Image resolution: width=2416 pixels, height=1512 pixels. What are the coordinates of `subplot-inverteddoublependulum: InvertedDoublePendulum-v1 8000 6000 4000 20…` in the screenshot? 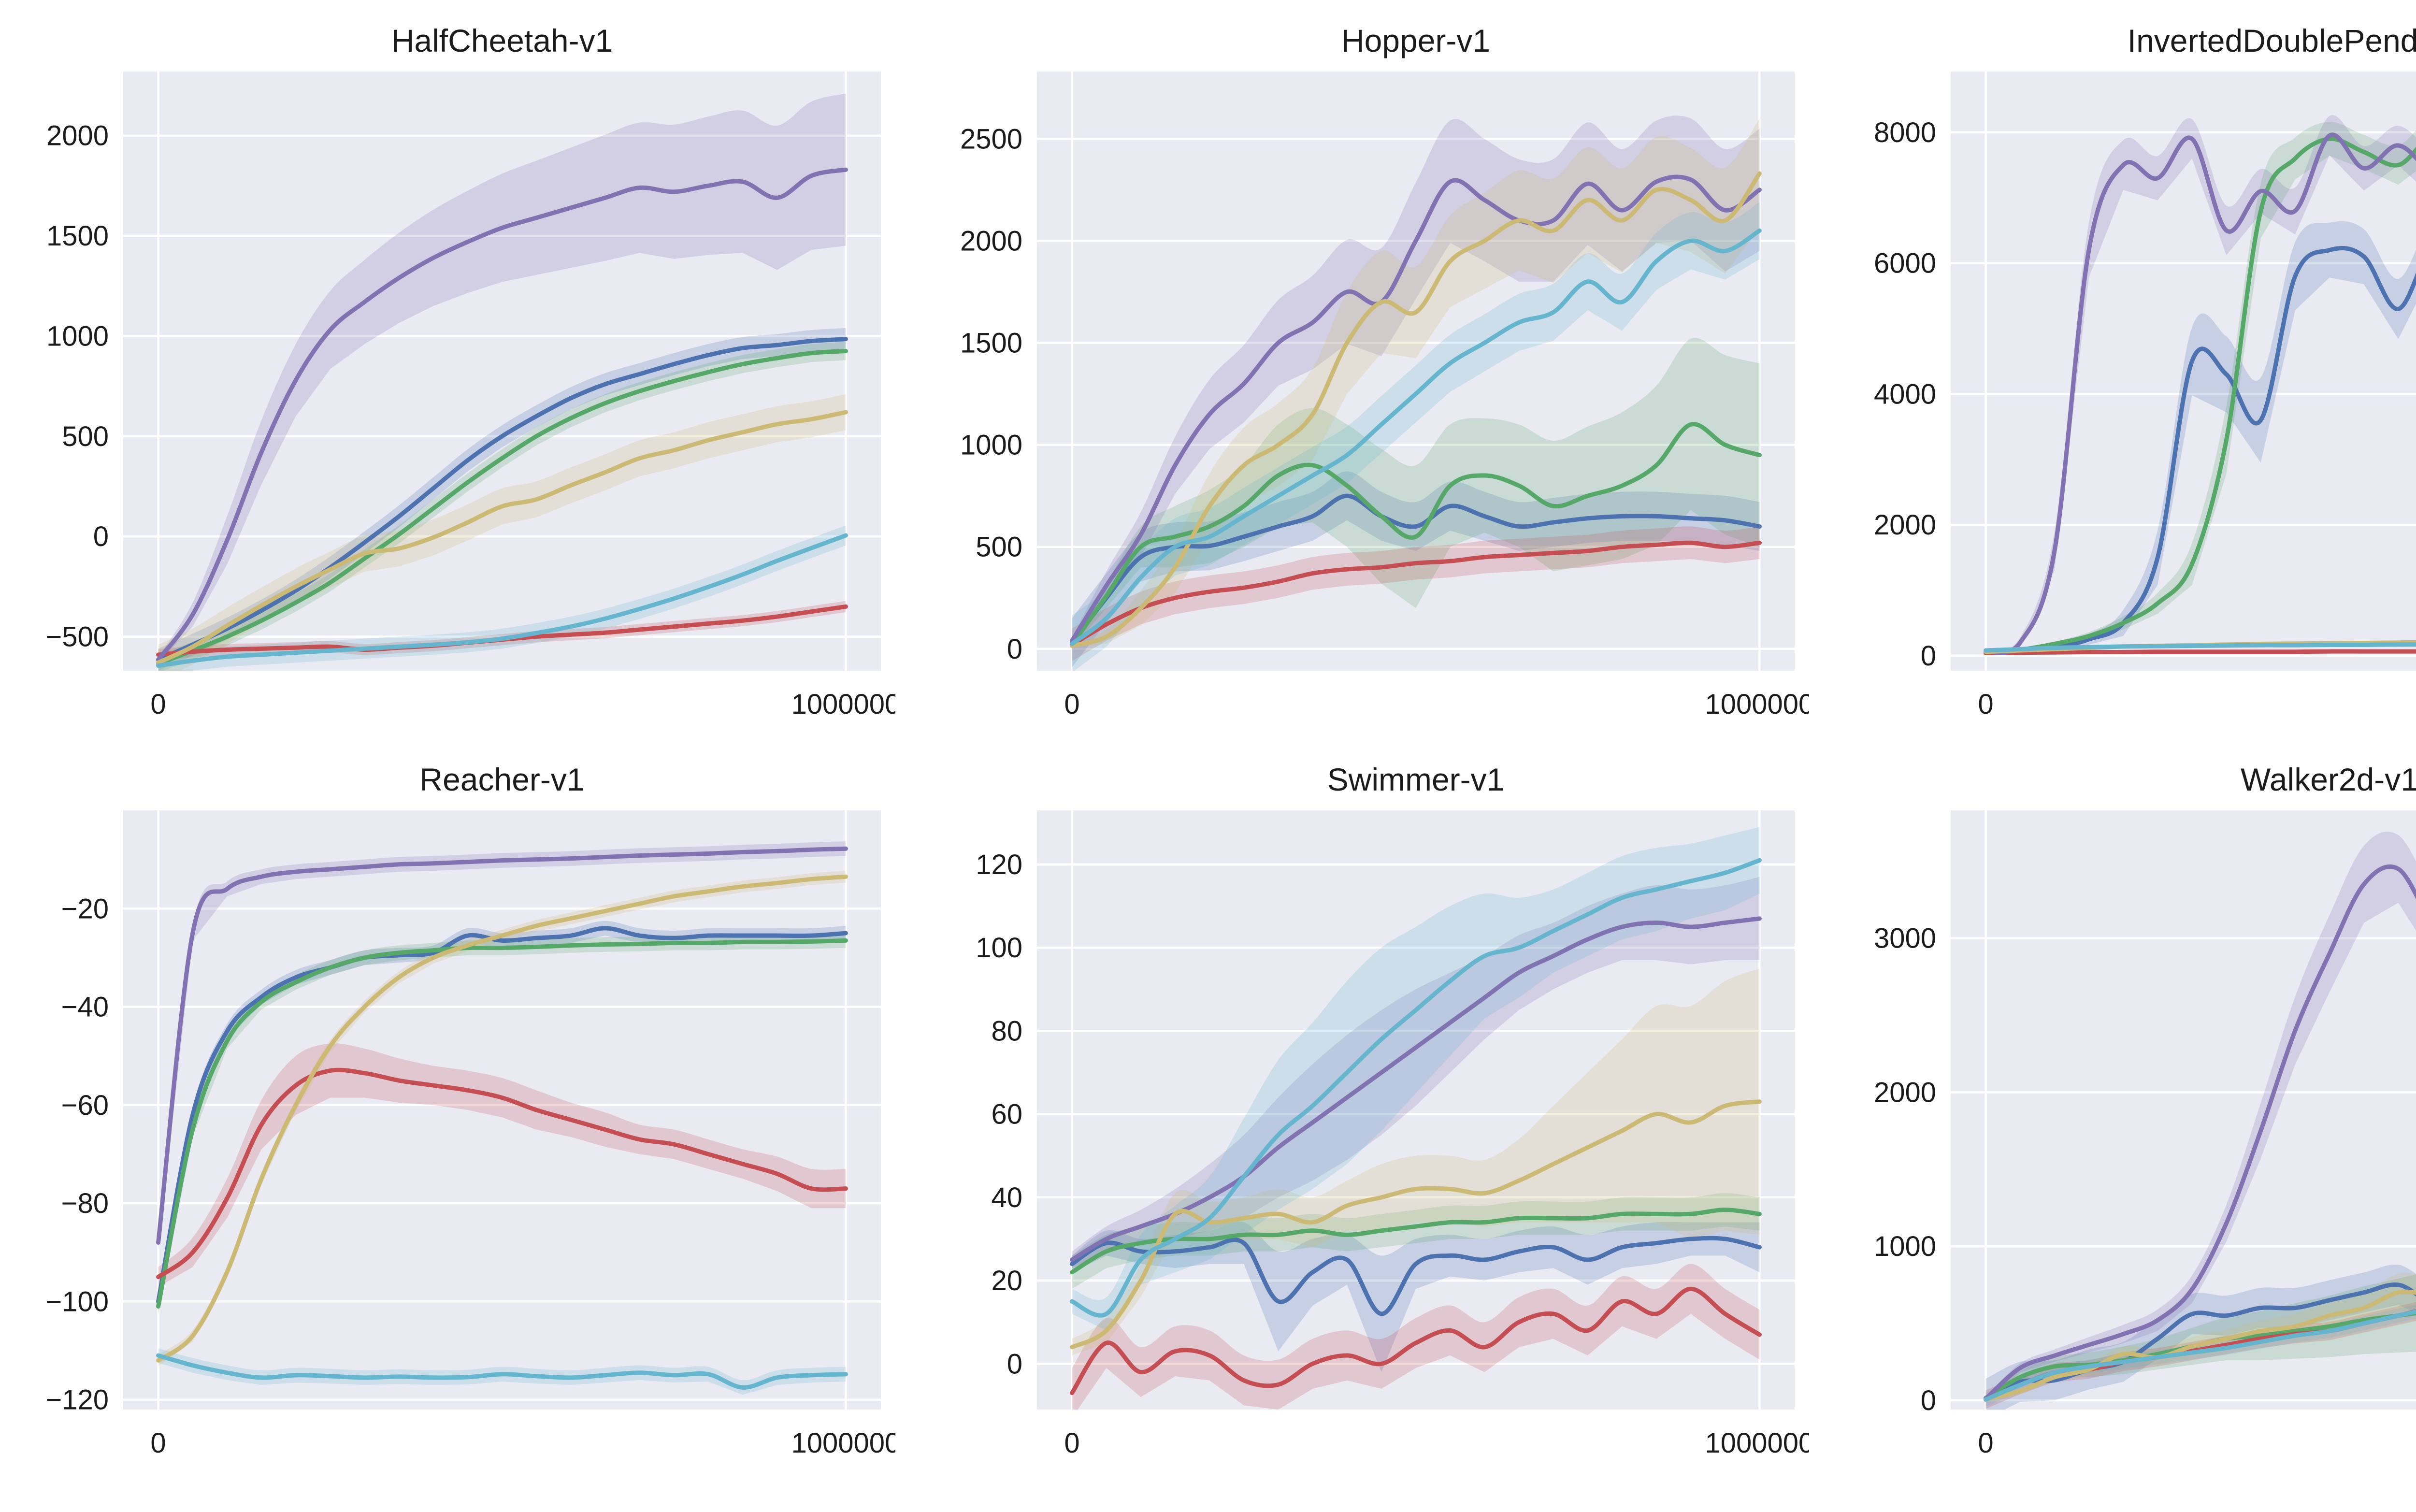 It's located at (2123, 381).